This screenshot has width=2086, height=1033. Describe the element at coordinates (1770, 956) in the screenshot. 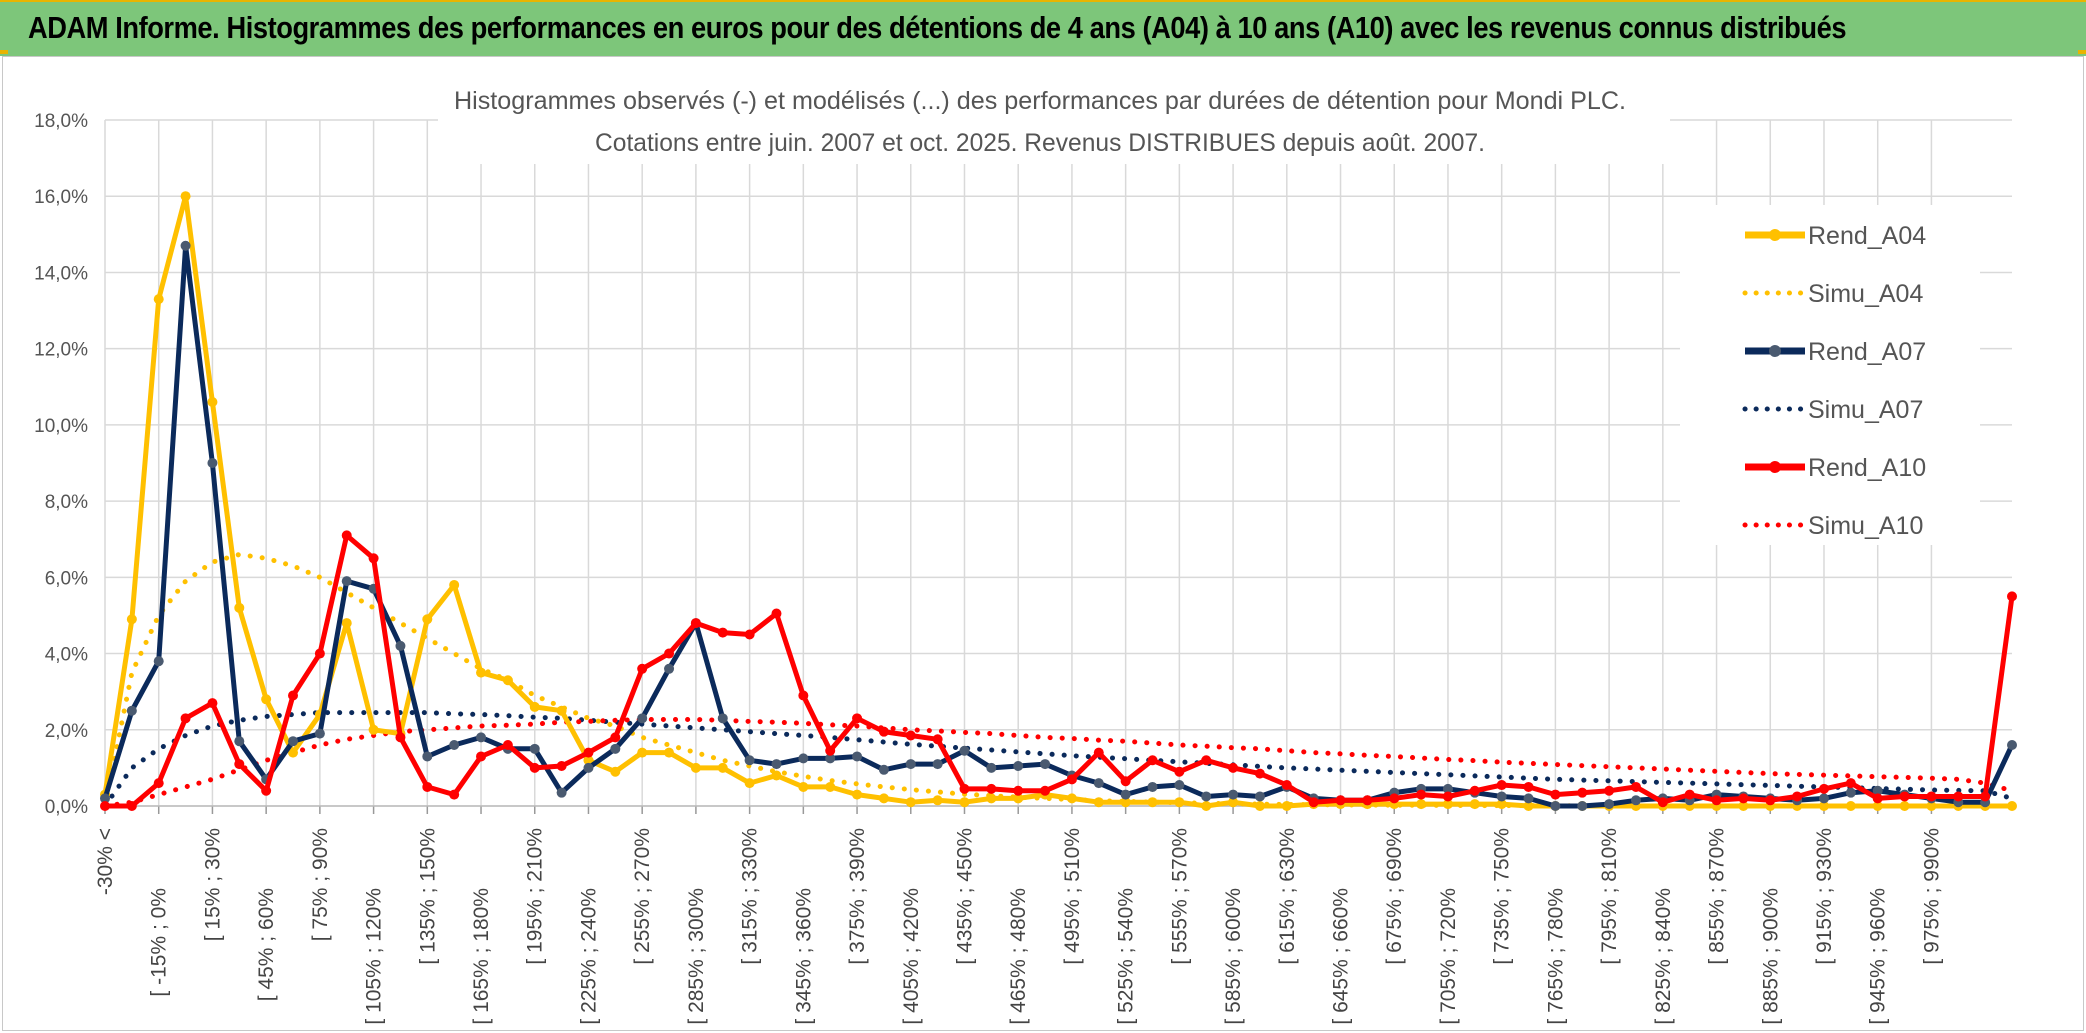

I see `x-tick-label: [ 885% ; 900%` at that location.